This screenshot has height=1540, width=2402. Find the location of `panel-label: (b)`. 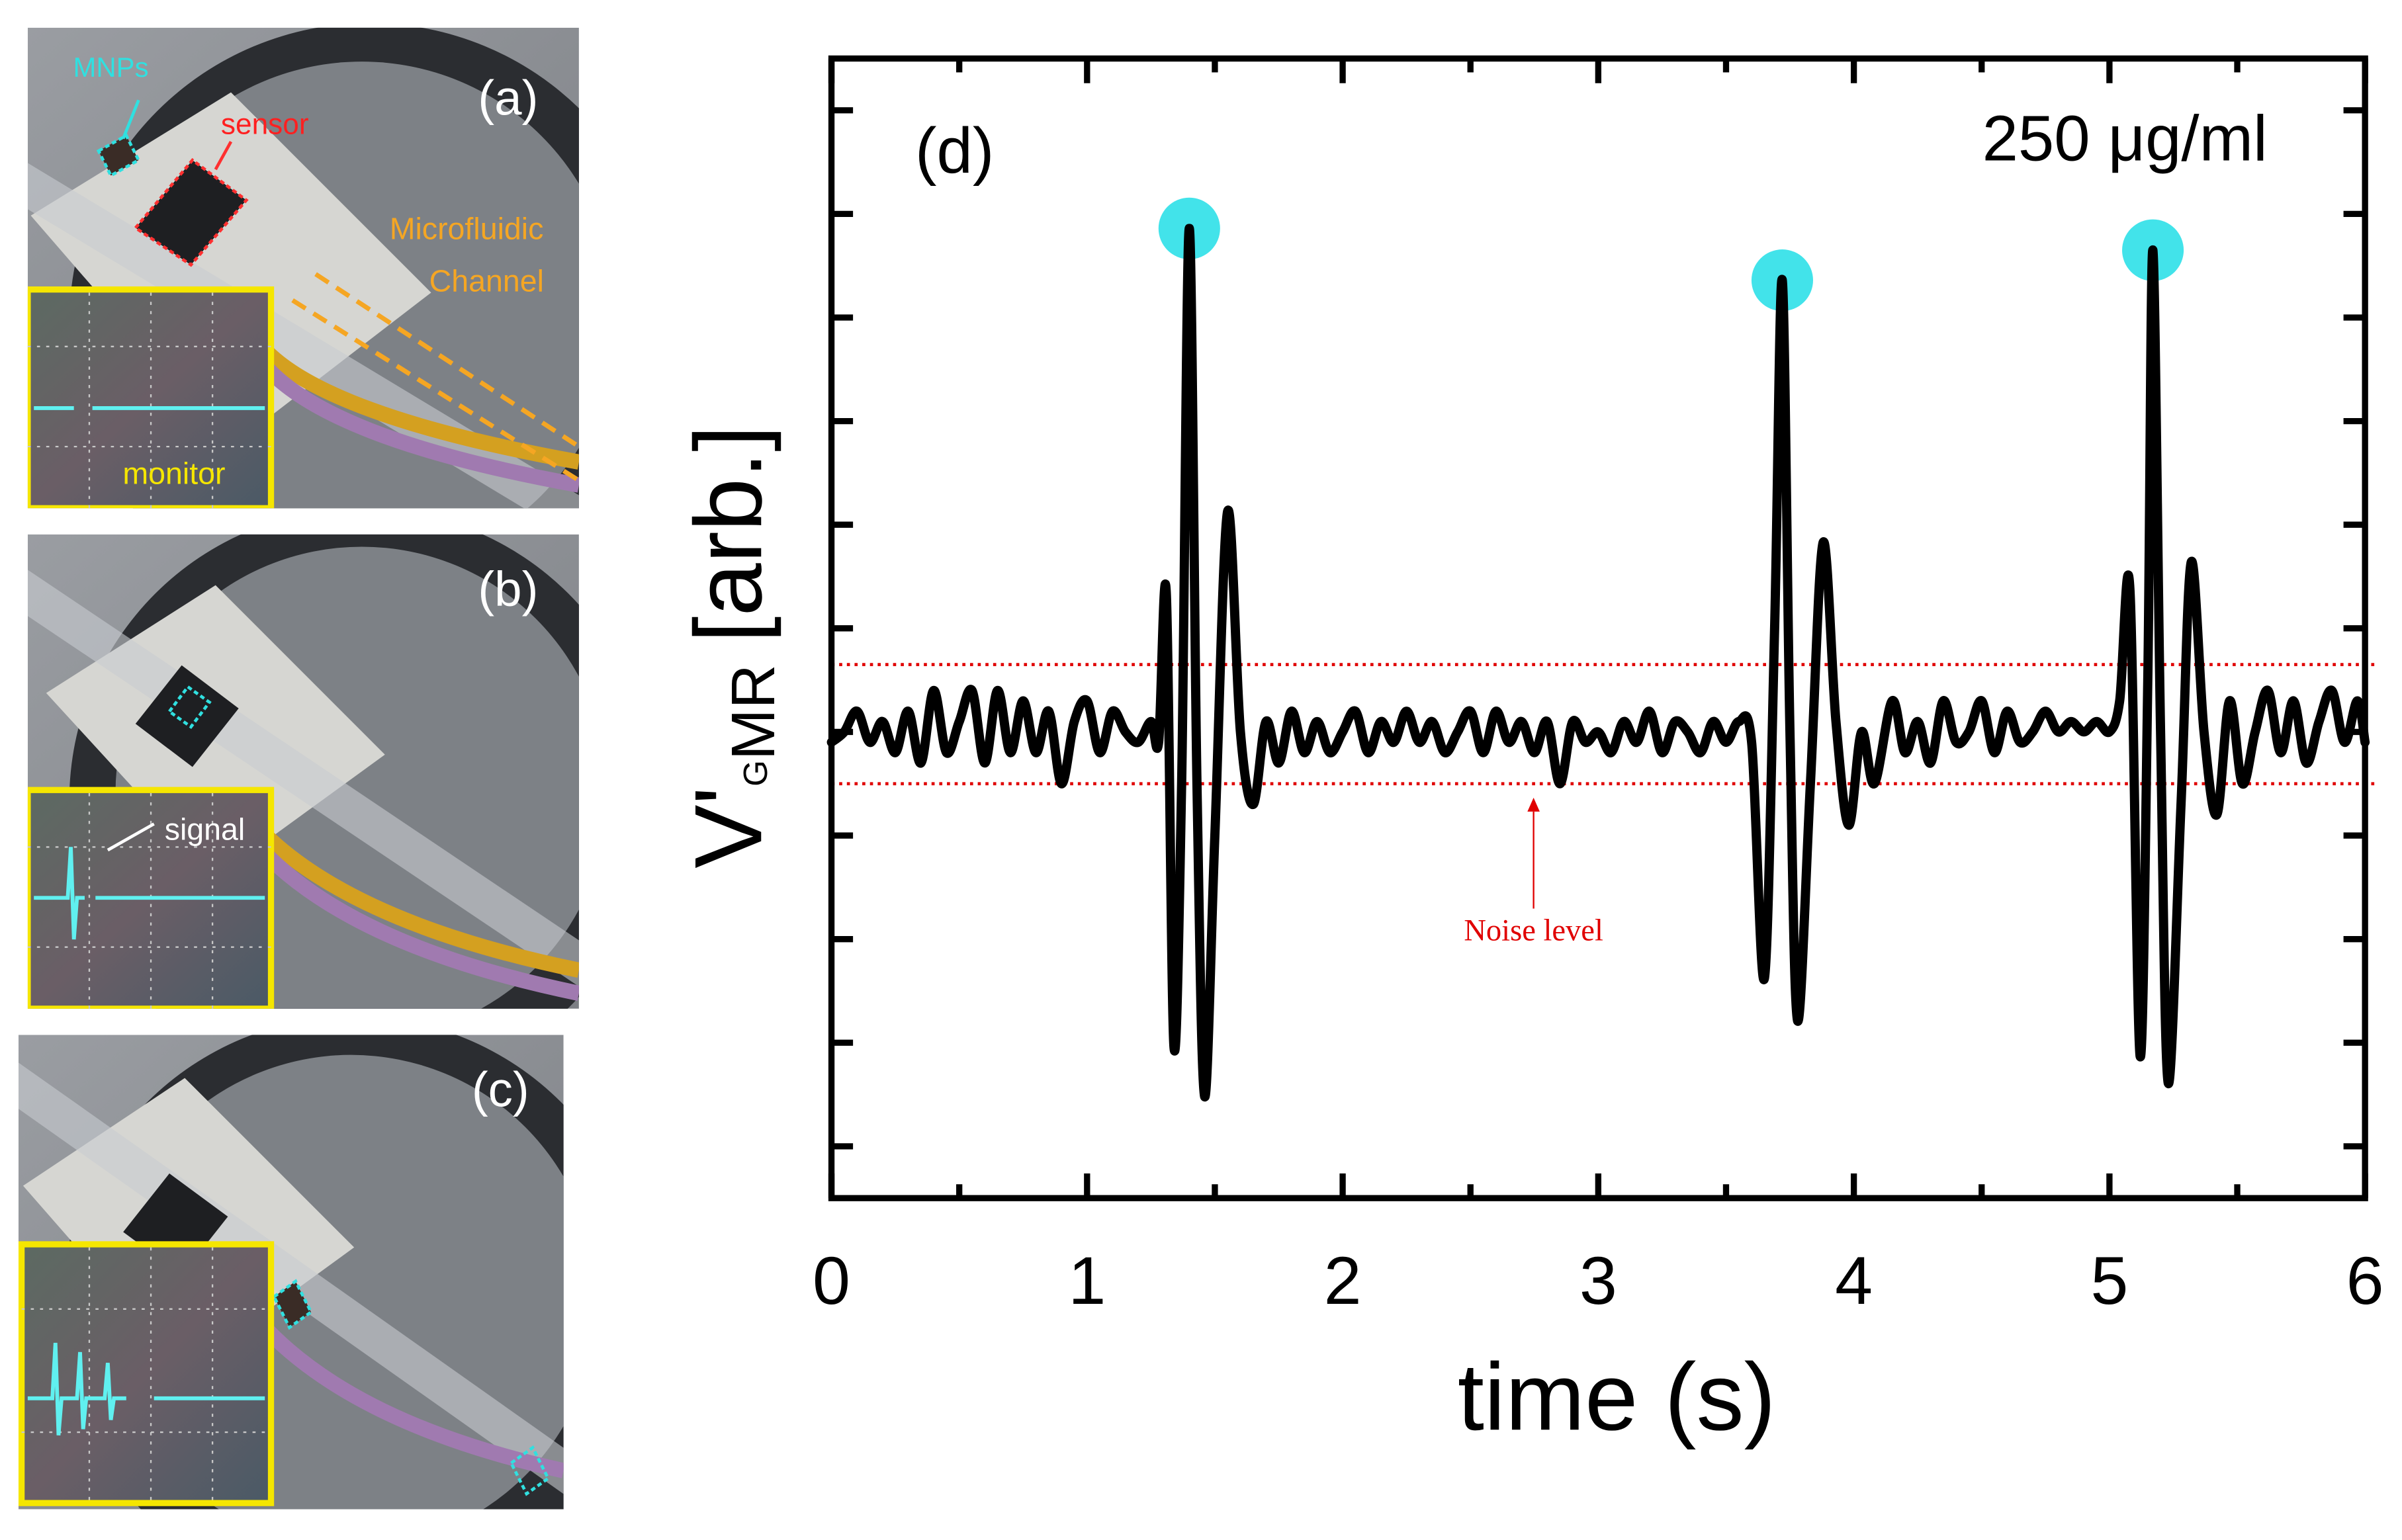

panel-label: (b) is located at coordinates (508, 589).